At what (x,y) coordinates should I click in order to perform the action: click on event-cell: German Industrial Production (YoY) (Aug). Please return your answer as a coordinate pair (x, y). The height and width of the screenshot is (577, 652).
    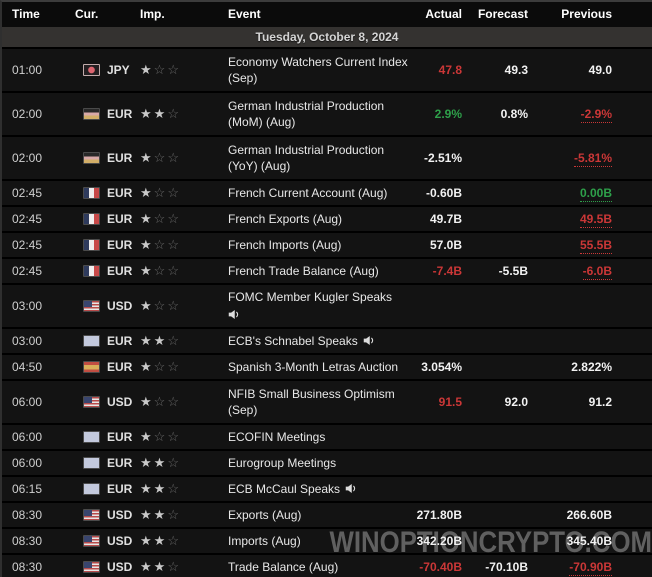
    Looking at the image, I should click on (316, 158).